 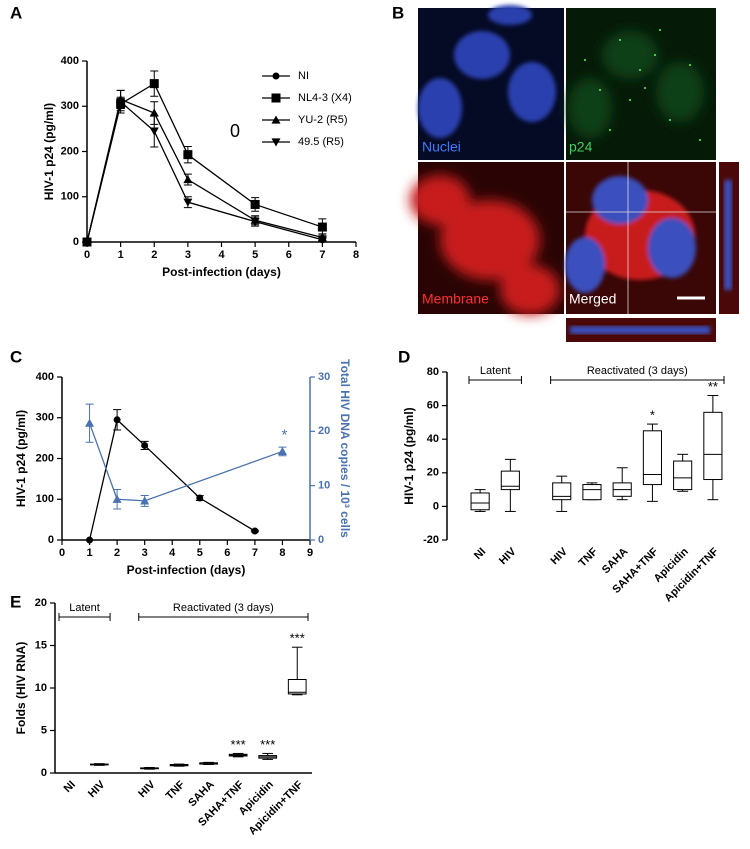 What do you see at coordinates (642, 85) in the screenshot?
I see `p24-dots` at bounding box center [642, 85].